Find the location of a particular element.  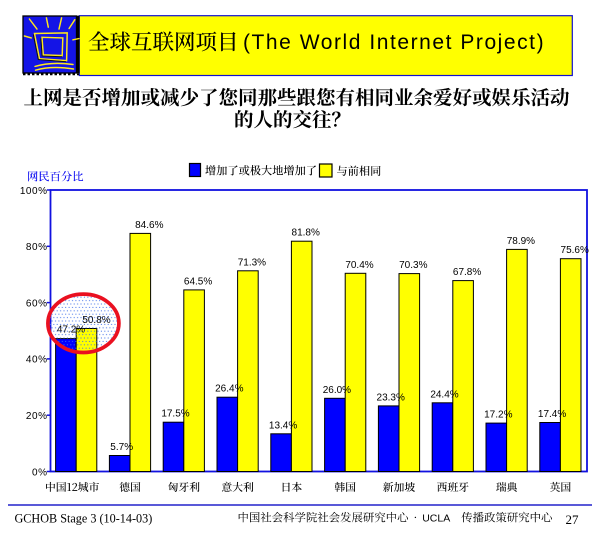

svg-text: 70.3% is located at coordinates (413, 265).